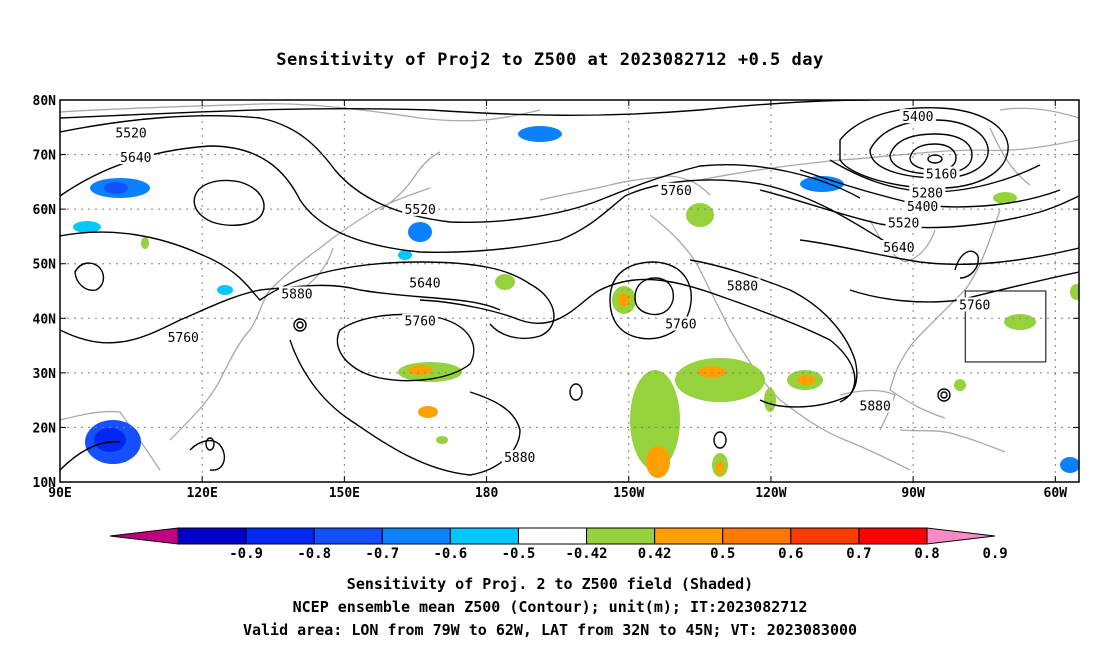 This screenshot has height=650, width=1100. I want to click on contour-low-ring3, so click(931, 154).